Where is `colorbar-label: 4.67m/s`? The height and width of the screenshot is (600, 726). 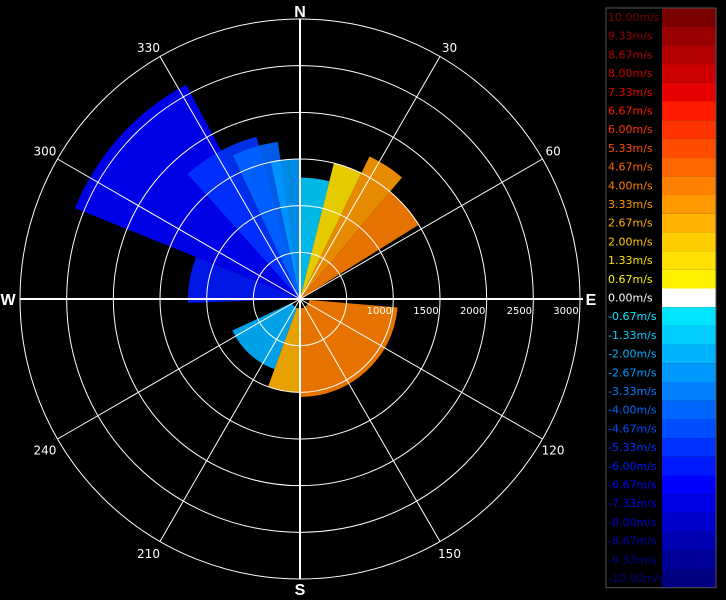
colorbar-label: 4.67m/s is located at coordinates (630, 167).